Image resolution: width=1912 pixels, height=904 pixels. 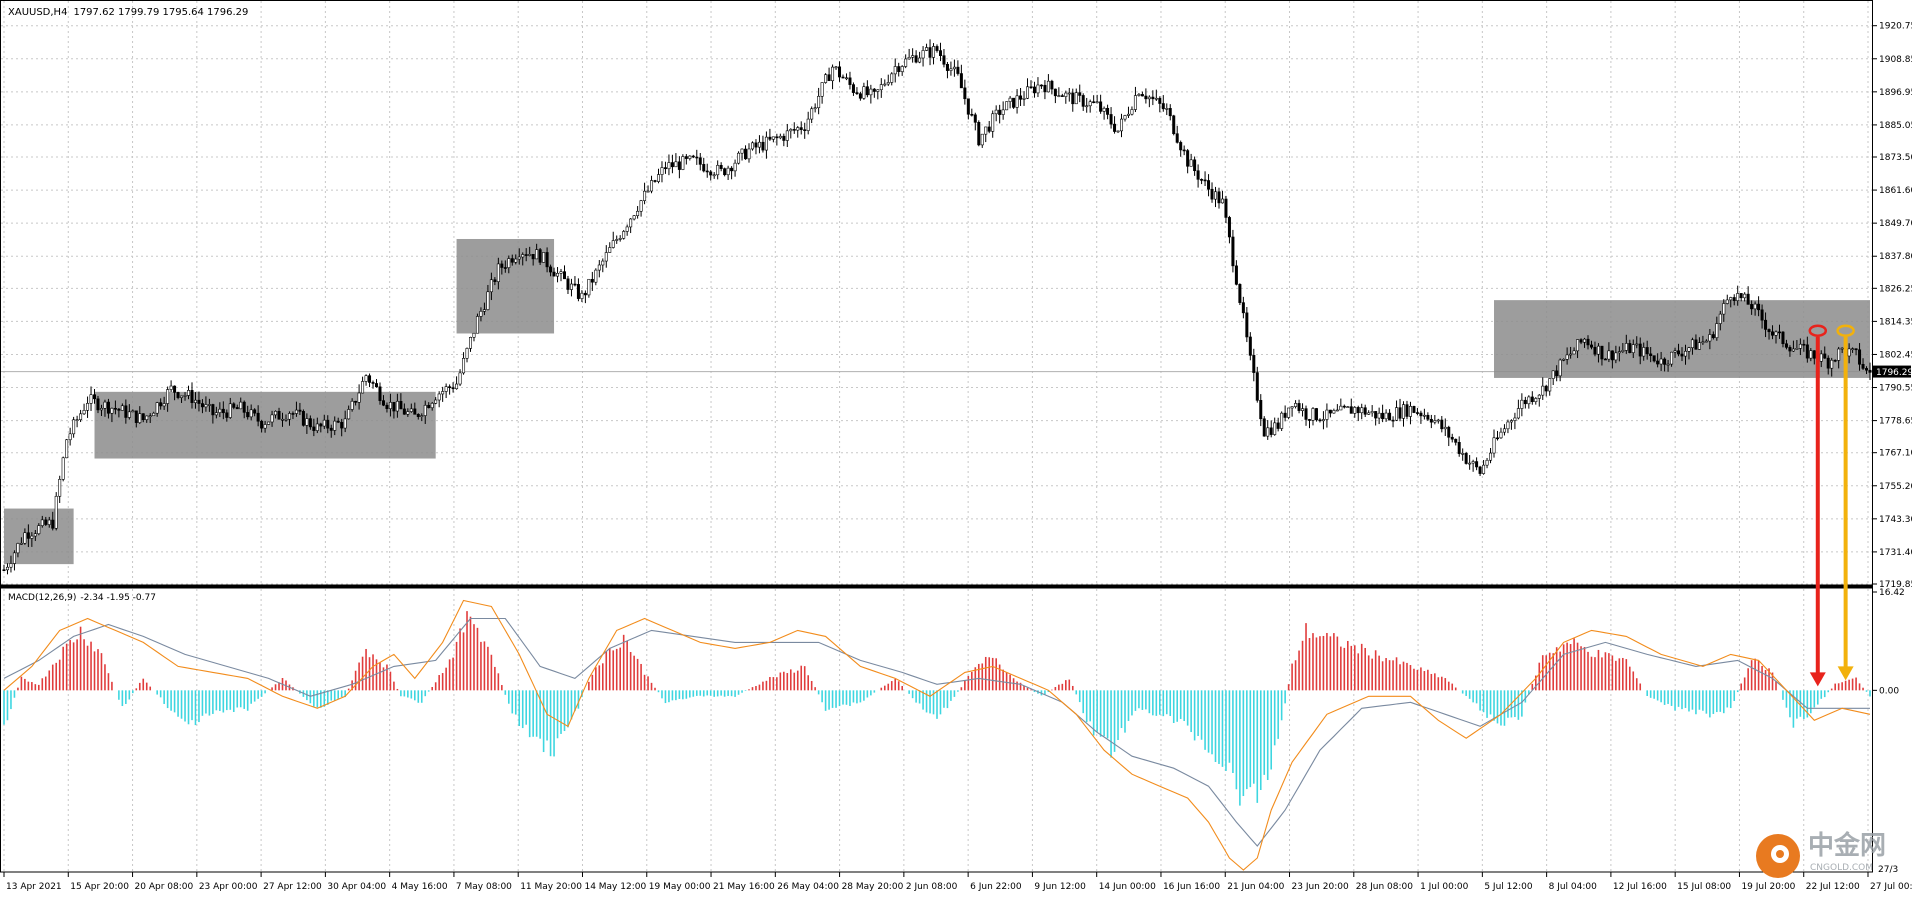 What do you see at coordinates (1895, 257) in the screenshot?
I see `price-tick-label: 1837.80` at bounding box center [1895, 257].